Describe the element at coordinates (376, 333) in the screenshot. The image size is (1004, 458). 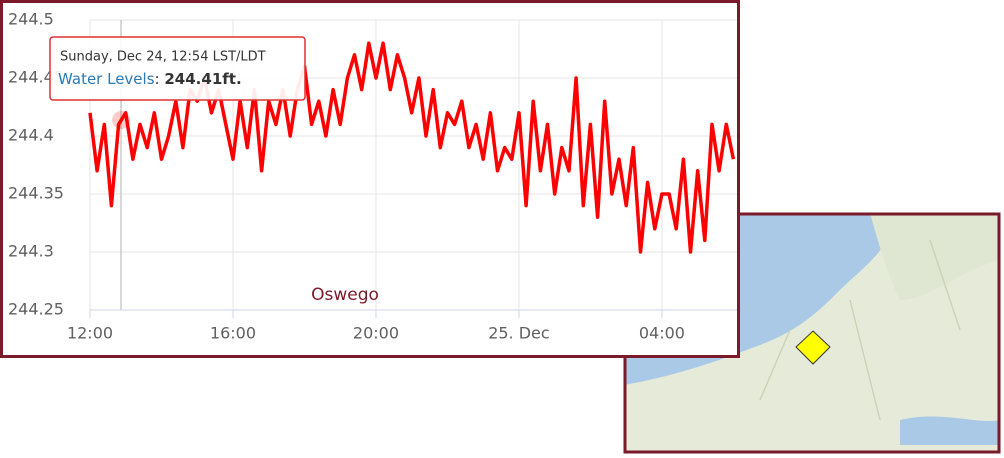
I see `x-tick-label: 20:00` at that location.